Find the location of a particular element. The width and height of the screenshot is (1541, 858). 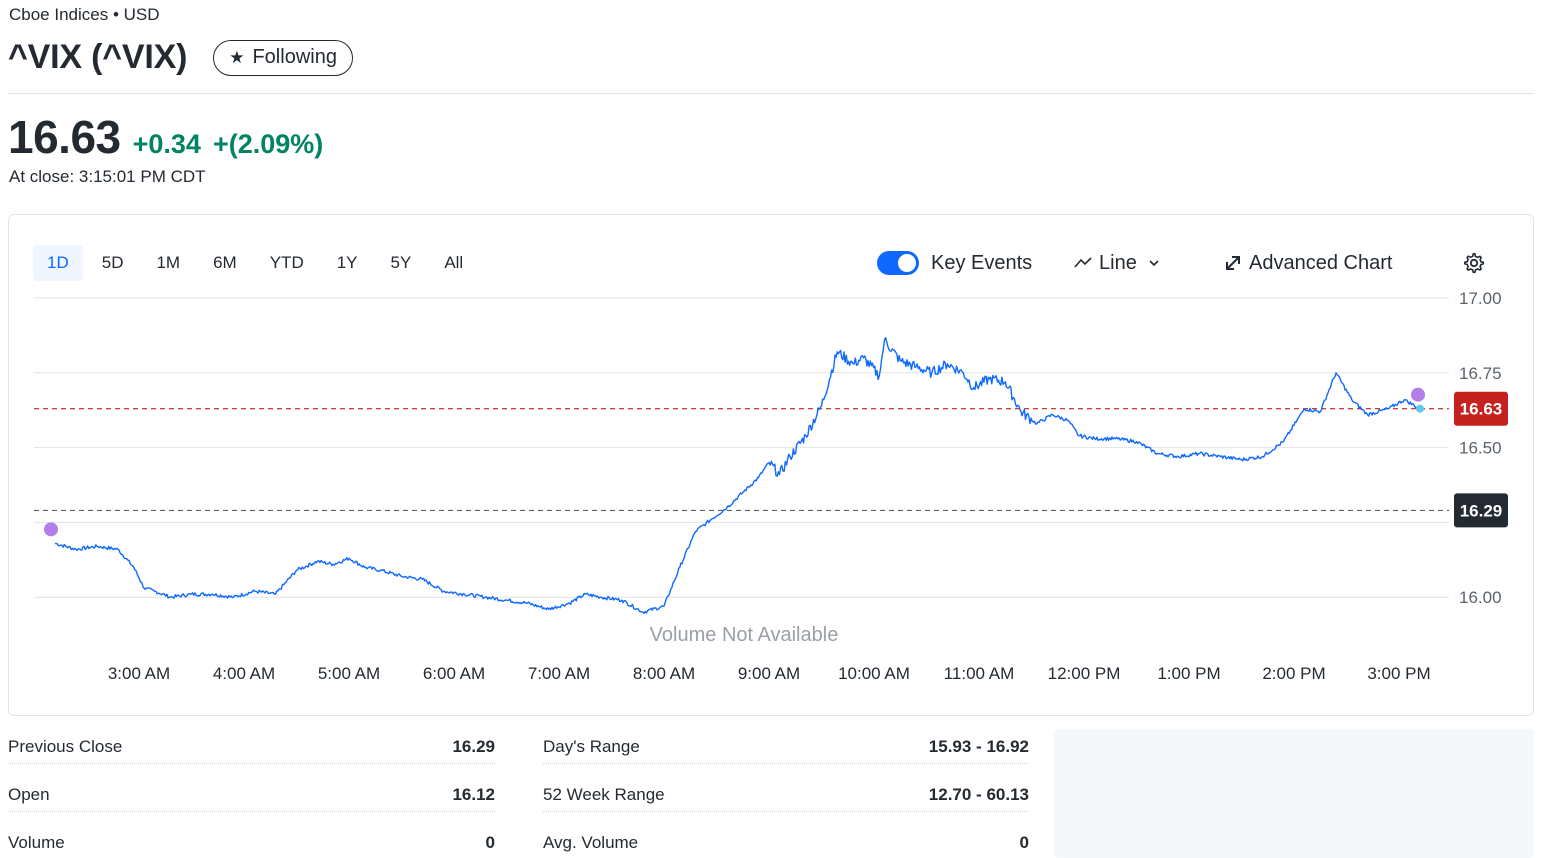

advanced-chart-label: Advanced Chart is located at coordinates (1321, 262).